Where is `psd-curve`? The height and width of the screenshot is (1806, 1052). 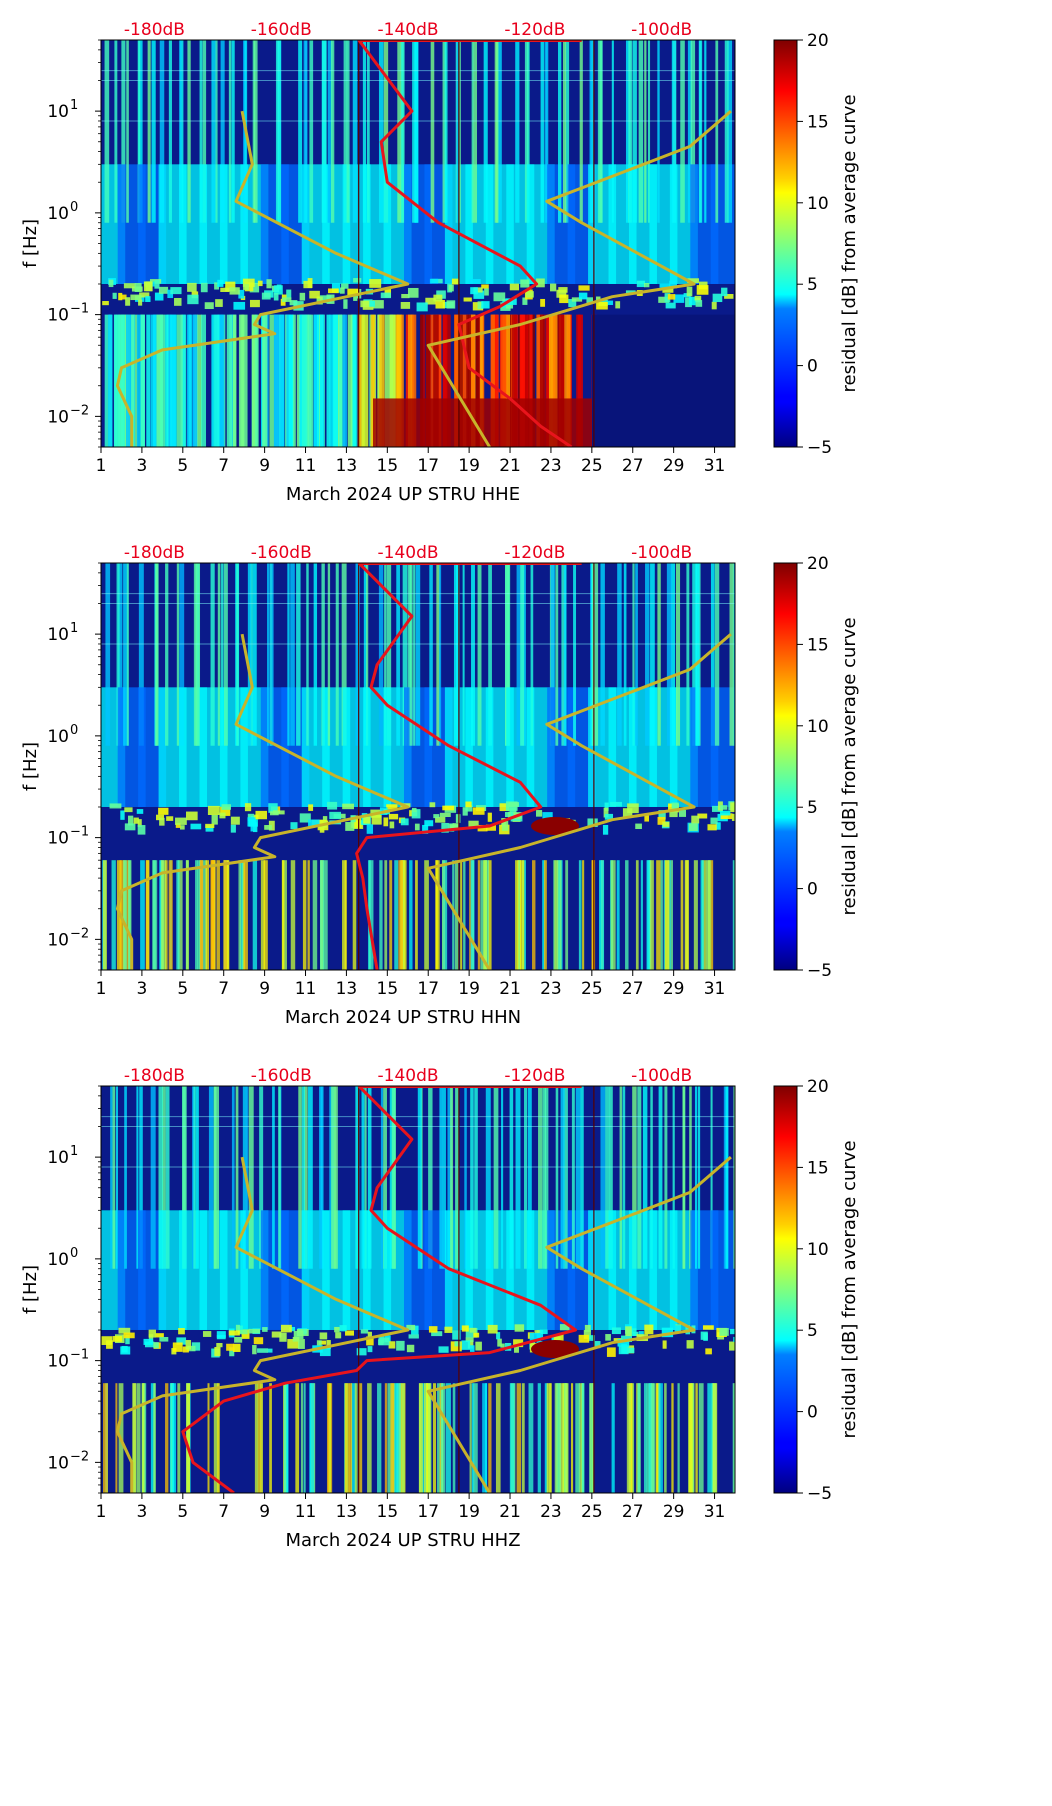
psd-curve is located at coordinates (465, 243).